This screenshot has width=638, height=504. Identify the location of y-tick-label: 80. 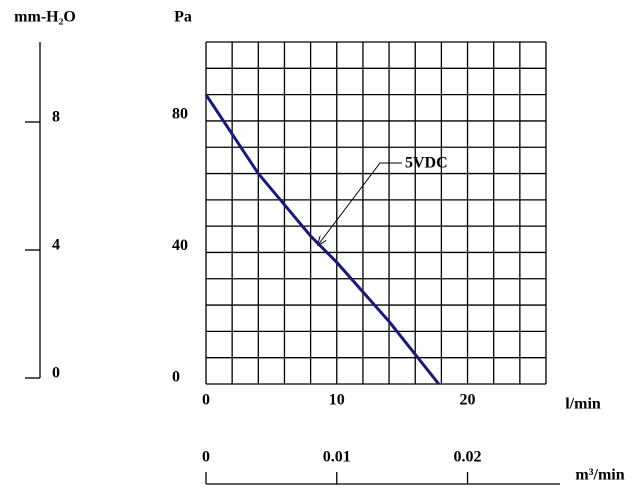
(180, 114).